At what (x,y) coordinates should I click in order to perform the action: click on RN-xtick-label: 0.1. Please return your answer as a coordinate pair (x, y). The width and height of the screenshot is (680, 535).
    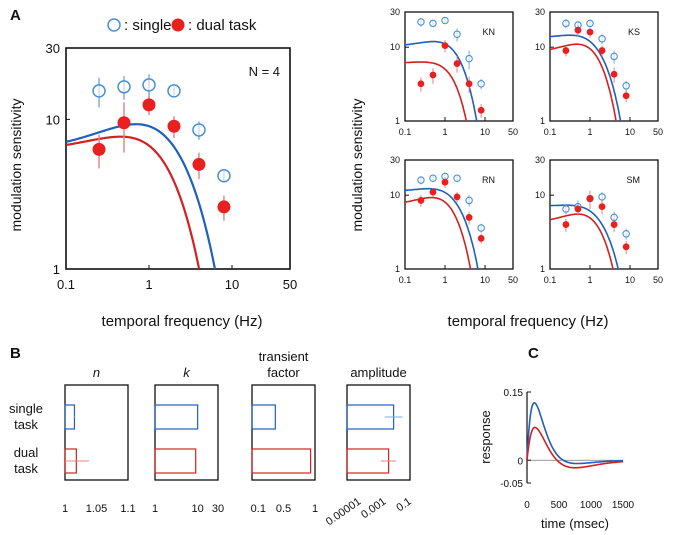
    Looking at the image, I should click on (405, 280).